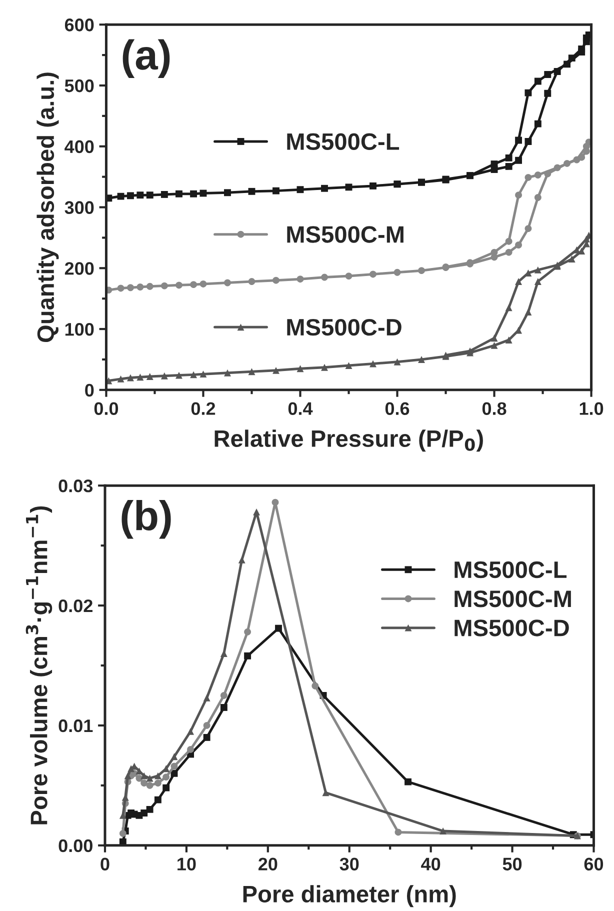  Describe the element at coordinates (79, 207) in the screenshot. I see `y-tick-label: 300` at that location.